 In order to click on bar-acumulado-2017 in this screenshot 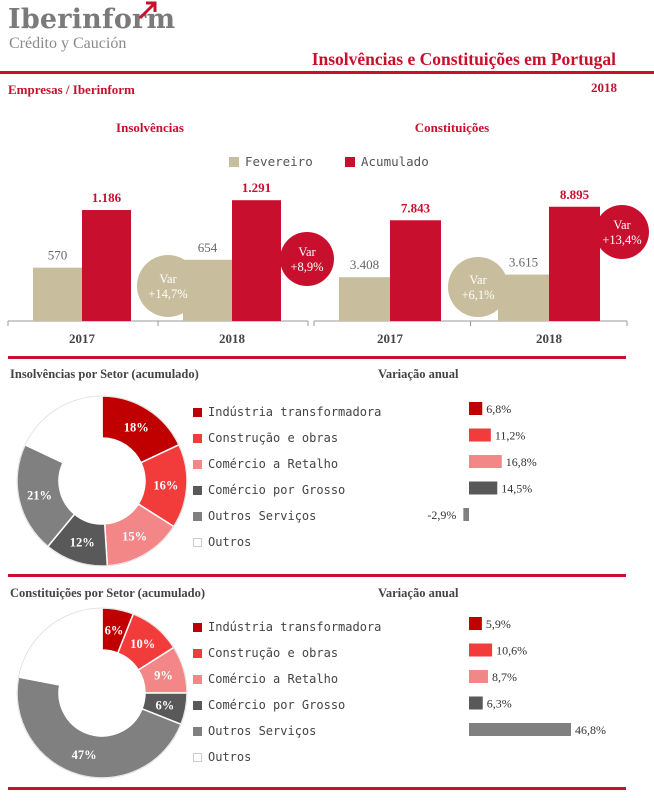, I will do `click(415, 270)`.